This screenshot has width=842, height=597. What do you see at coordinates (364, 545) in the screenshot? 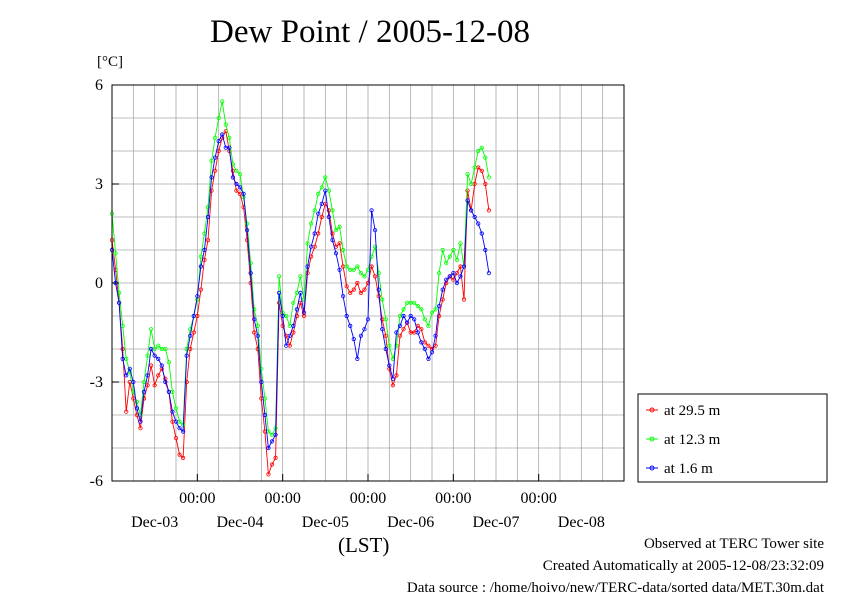
I see `x-axis-label: (LST)` at bounding box center [364, 545].